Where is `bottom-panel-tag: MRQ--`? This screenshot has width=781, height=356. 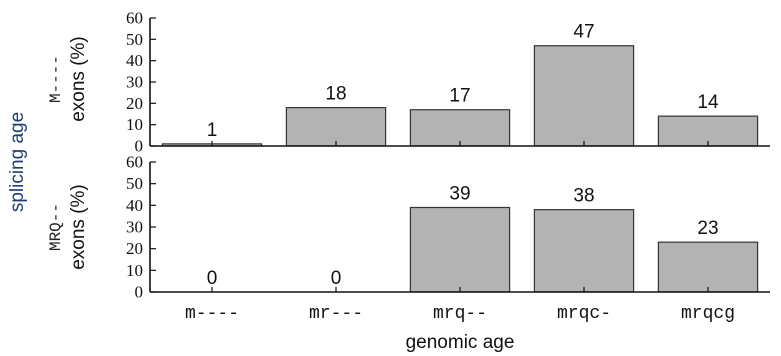
bottom-panel-tag: MRQ-- is located at coordinates (56, 227).